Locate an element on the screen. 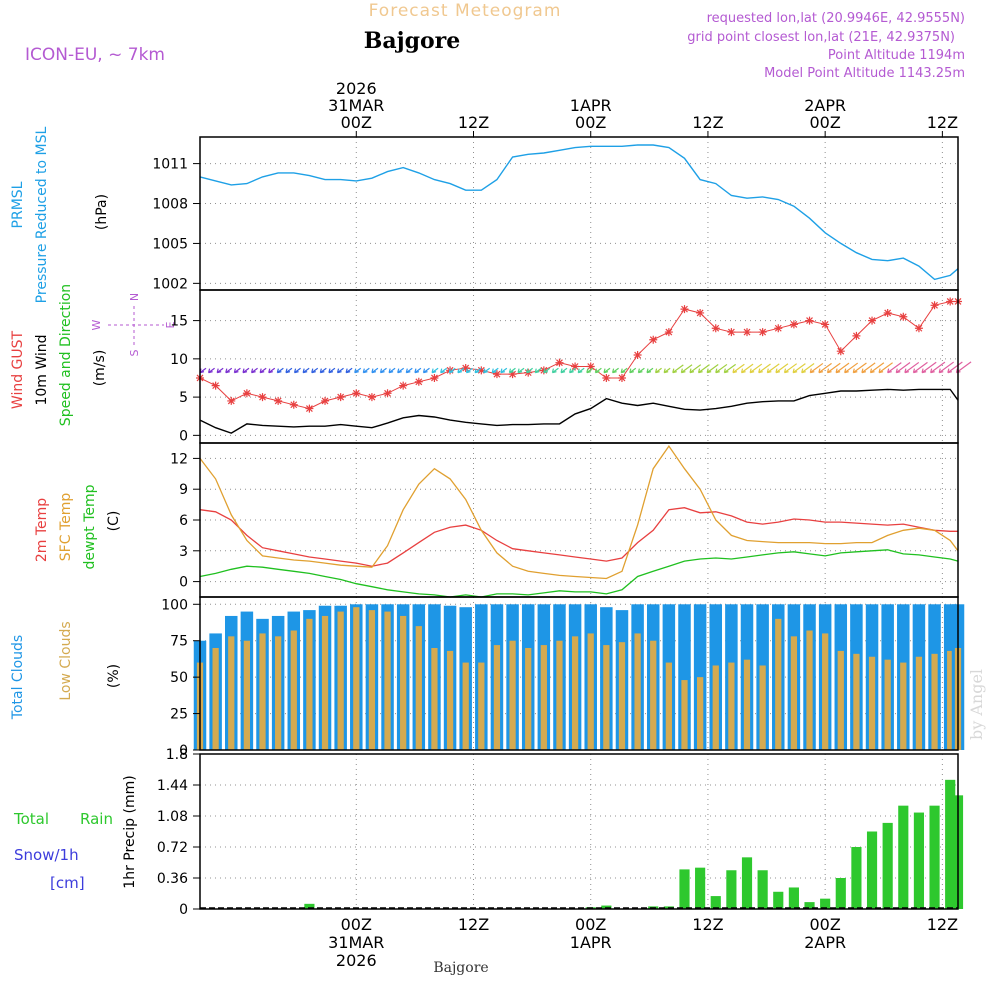 The image size is (1000, 1004). top-tick-label: 00Z is located at coordinates (824, 122).